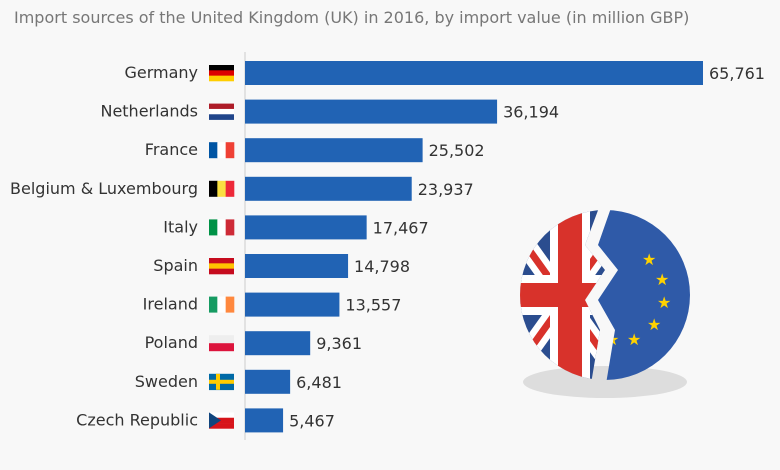 The height and width of the screenshot is (470, 780). I want to click on bar-row: Ireland 13,557, so click(272, 304).